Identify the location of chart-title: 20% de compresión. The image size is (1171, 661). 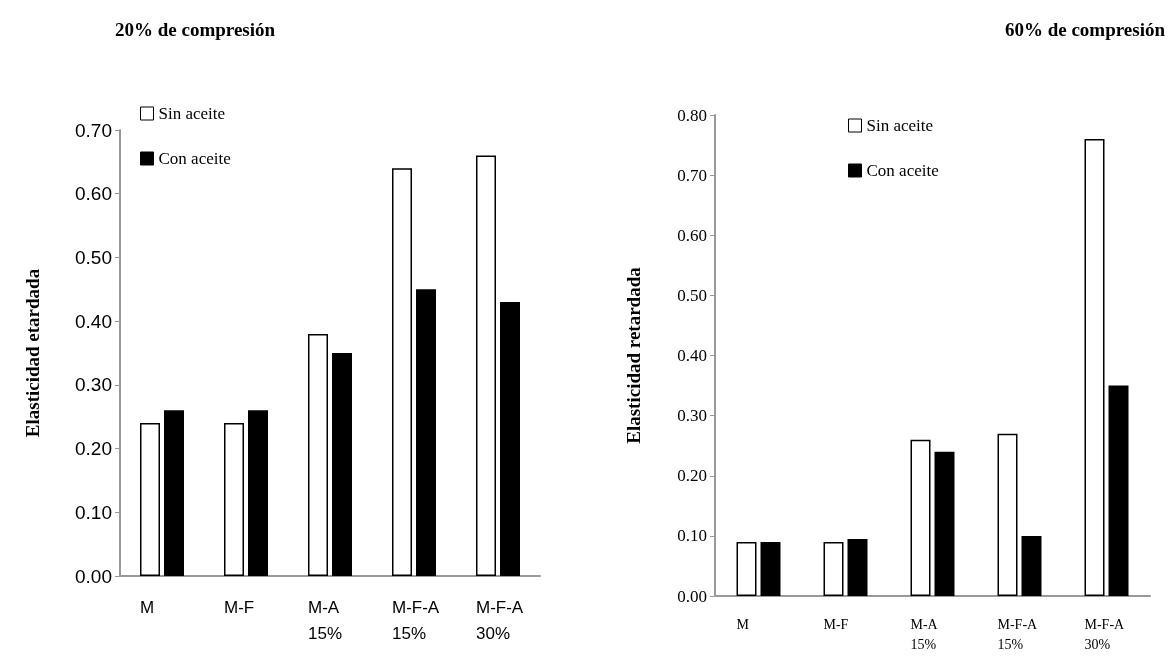
(195, 29).